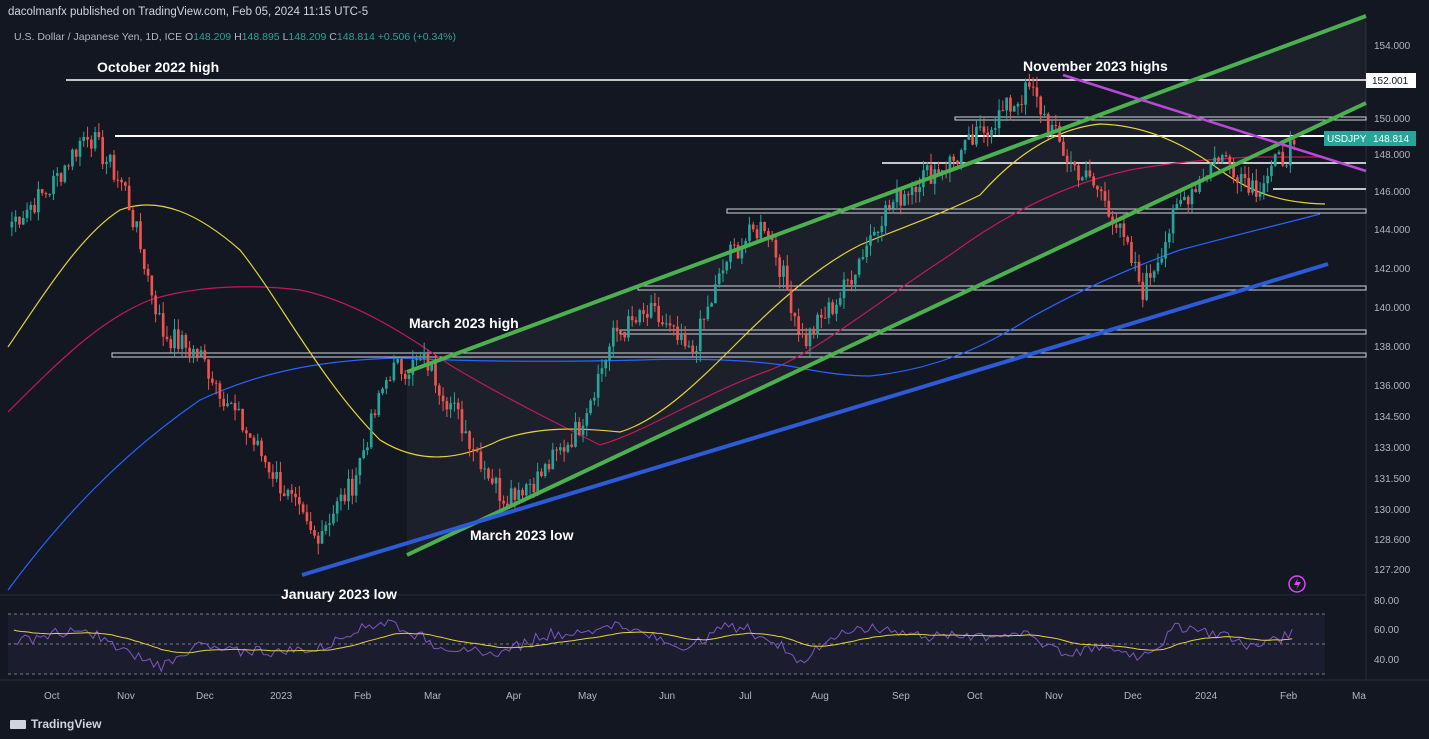 The image size is (1429, 739). I want to click on y-tick-2: 150.000, so click(1392, 119).